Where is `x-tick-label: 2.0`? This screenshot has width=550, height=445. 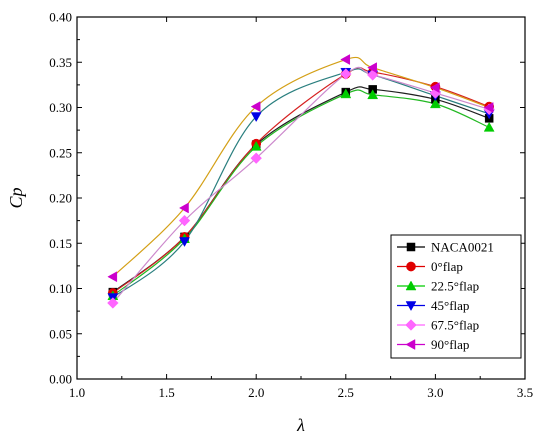
x-tick-label: 2.0 is located at coordinates (256, 392).